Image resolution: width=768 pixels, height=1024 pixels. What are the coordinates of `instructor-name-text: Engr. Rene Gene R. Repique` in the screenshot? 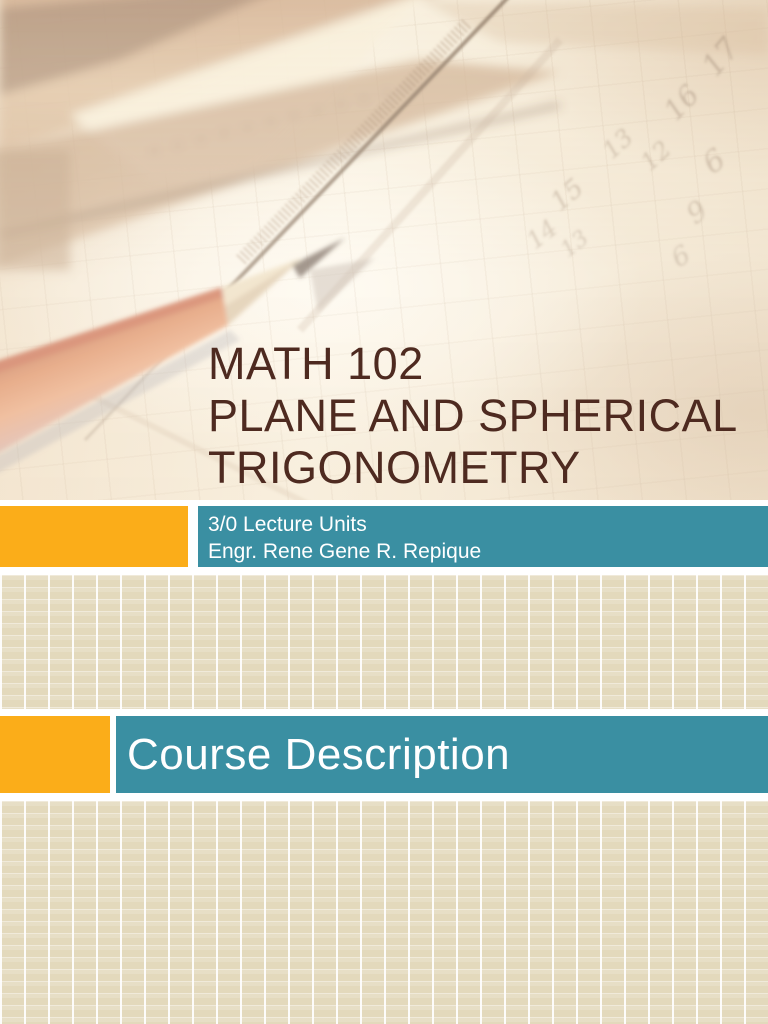 It's located at (345, 551).